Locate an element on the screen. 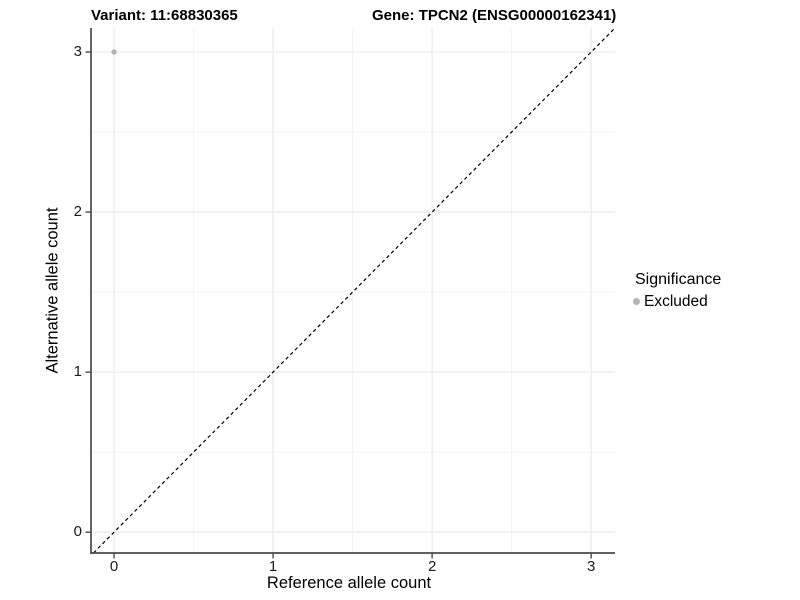  y-tick-label: 1 is located at coordinates (77, 372).